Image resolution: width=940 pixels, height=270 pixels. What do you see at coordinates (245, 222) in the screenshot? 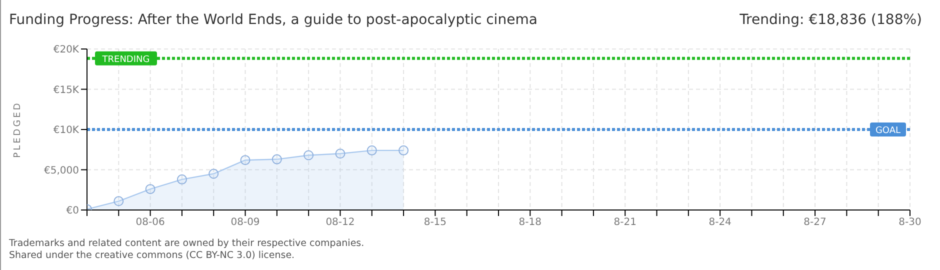
I see `x-tick-label: 08-09` at bounding box center [245, 222].